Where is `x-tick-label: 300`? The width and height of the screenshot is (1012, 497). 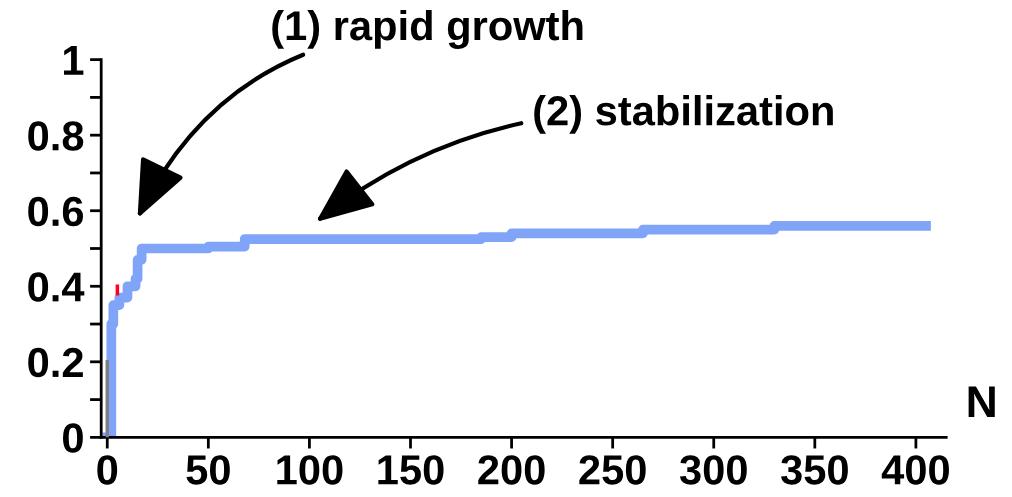
x-tick-label: 300 is located at coordinates (713, 470).